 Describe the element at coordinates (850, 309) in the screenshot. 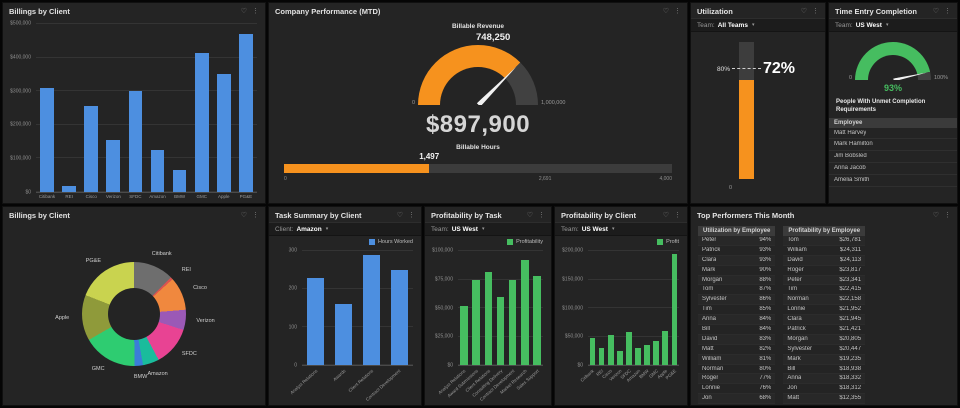

I see `cell-value: $21,952` at that location.